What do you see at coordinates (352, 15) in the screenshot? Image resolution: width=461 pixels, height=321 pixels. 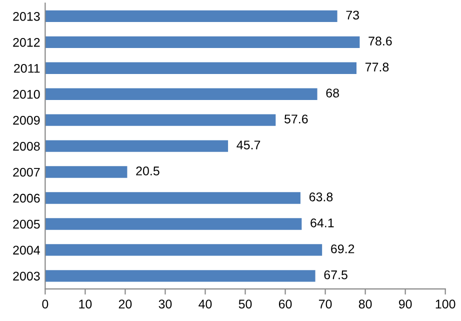 I see `data-label: 73` at bounding box center [352, 15].